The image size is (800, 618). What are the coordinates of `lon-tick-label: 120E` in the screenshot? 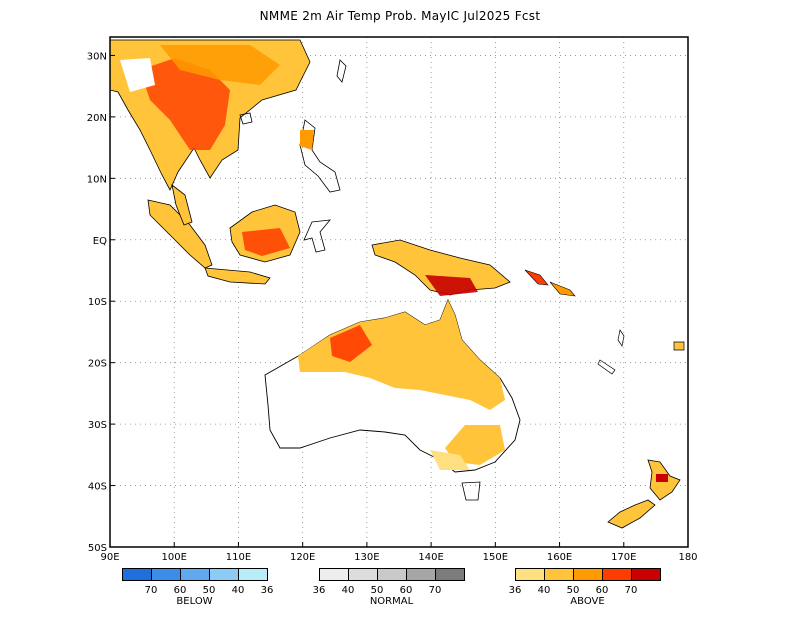 It's located at (302, 557).